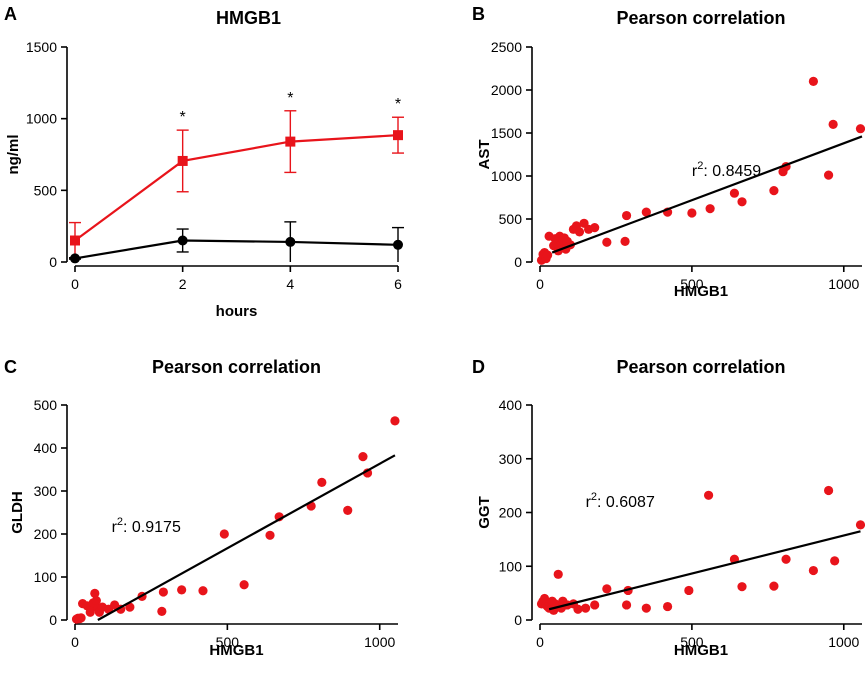 The image size is (865, 676). Describe the element at coordinates (46, 491) in the screenshot. I see `y-tick-label: 300` at that location.